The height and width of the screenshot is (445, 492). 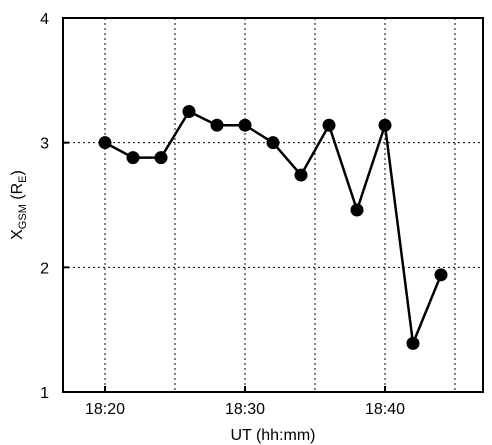 I want to click on y-tick-labels: 1 2 3 4, so click(x=54, y=206).